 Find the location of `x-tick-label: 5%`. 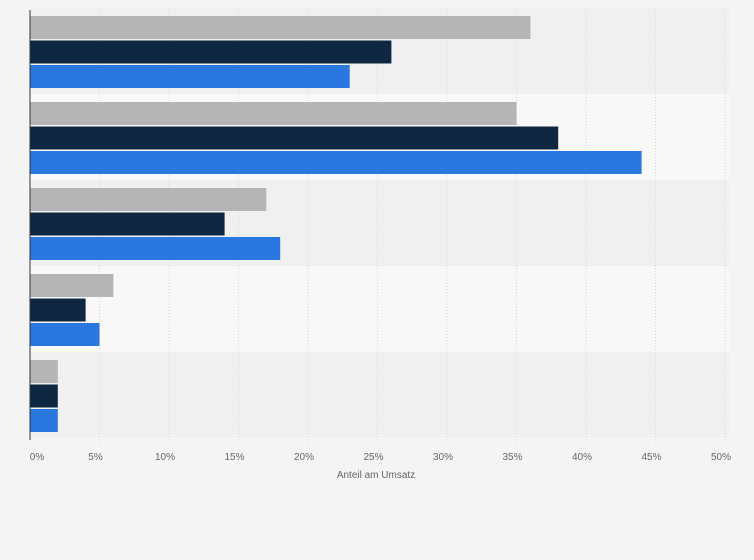

x-tick-label: 5% is located at coordinates (95, 457).